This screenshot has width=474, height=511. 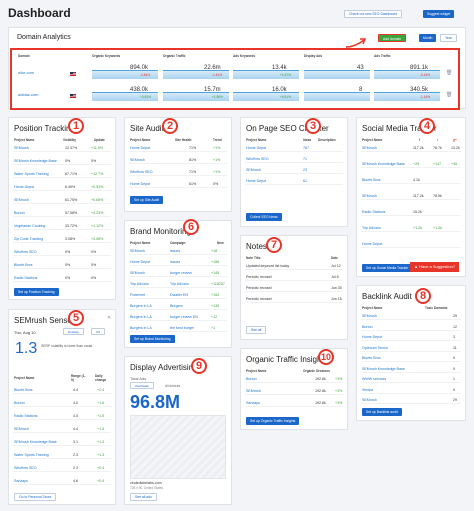 I want to click on campaign-link: Trip Advisor, so click(x=179, y=284).